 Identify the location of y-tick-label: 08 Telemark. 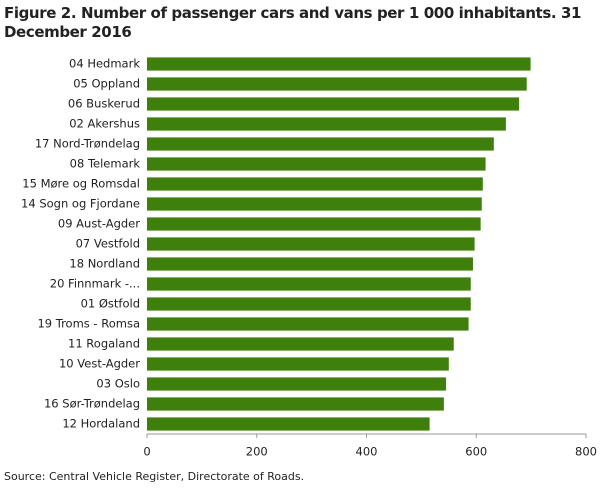
(105, 164).